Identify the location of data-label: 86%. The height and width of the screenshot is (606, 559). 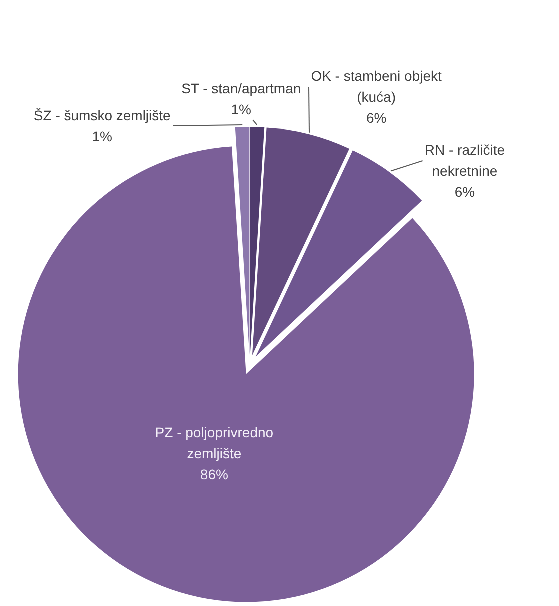
(214, 474).